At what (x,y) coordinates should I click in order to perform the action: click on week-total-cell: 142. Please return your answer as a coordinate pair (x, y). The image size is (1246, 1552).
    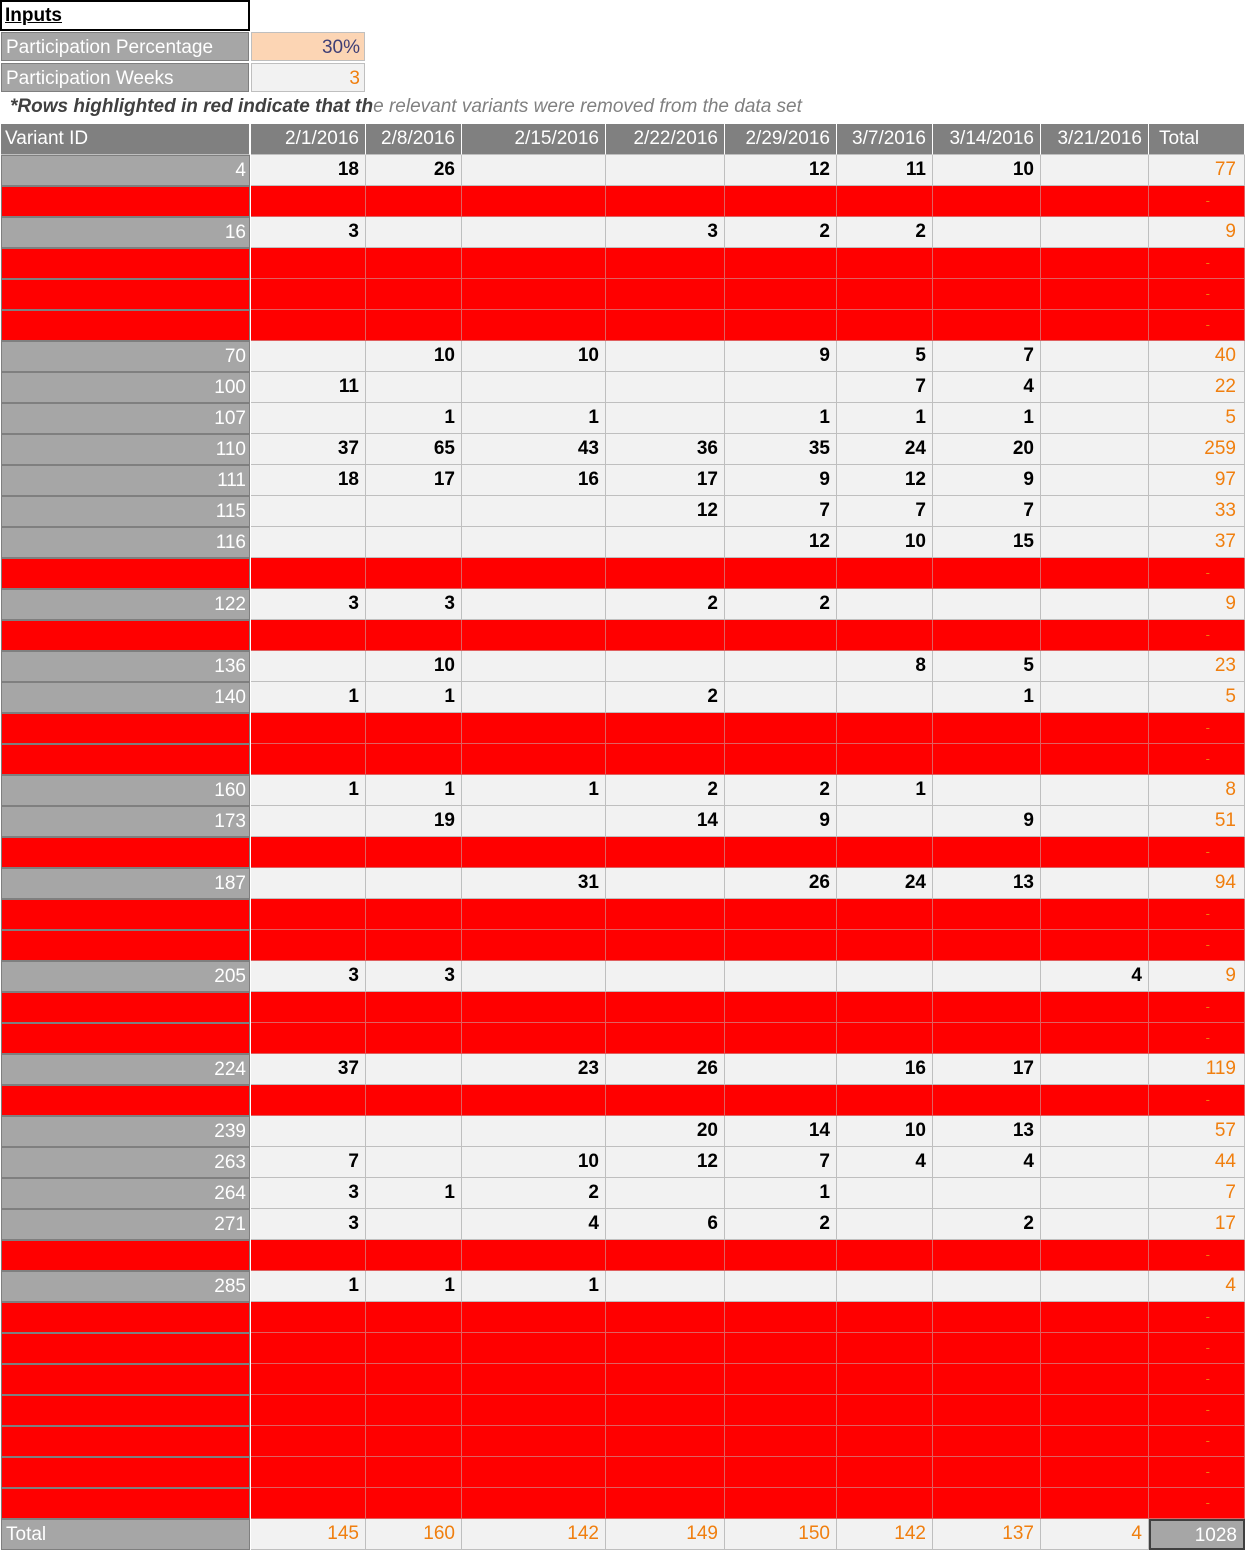
    Looking at the image, I should click on (534, 1534).